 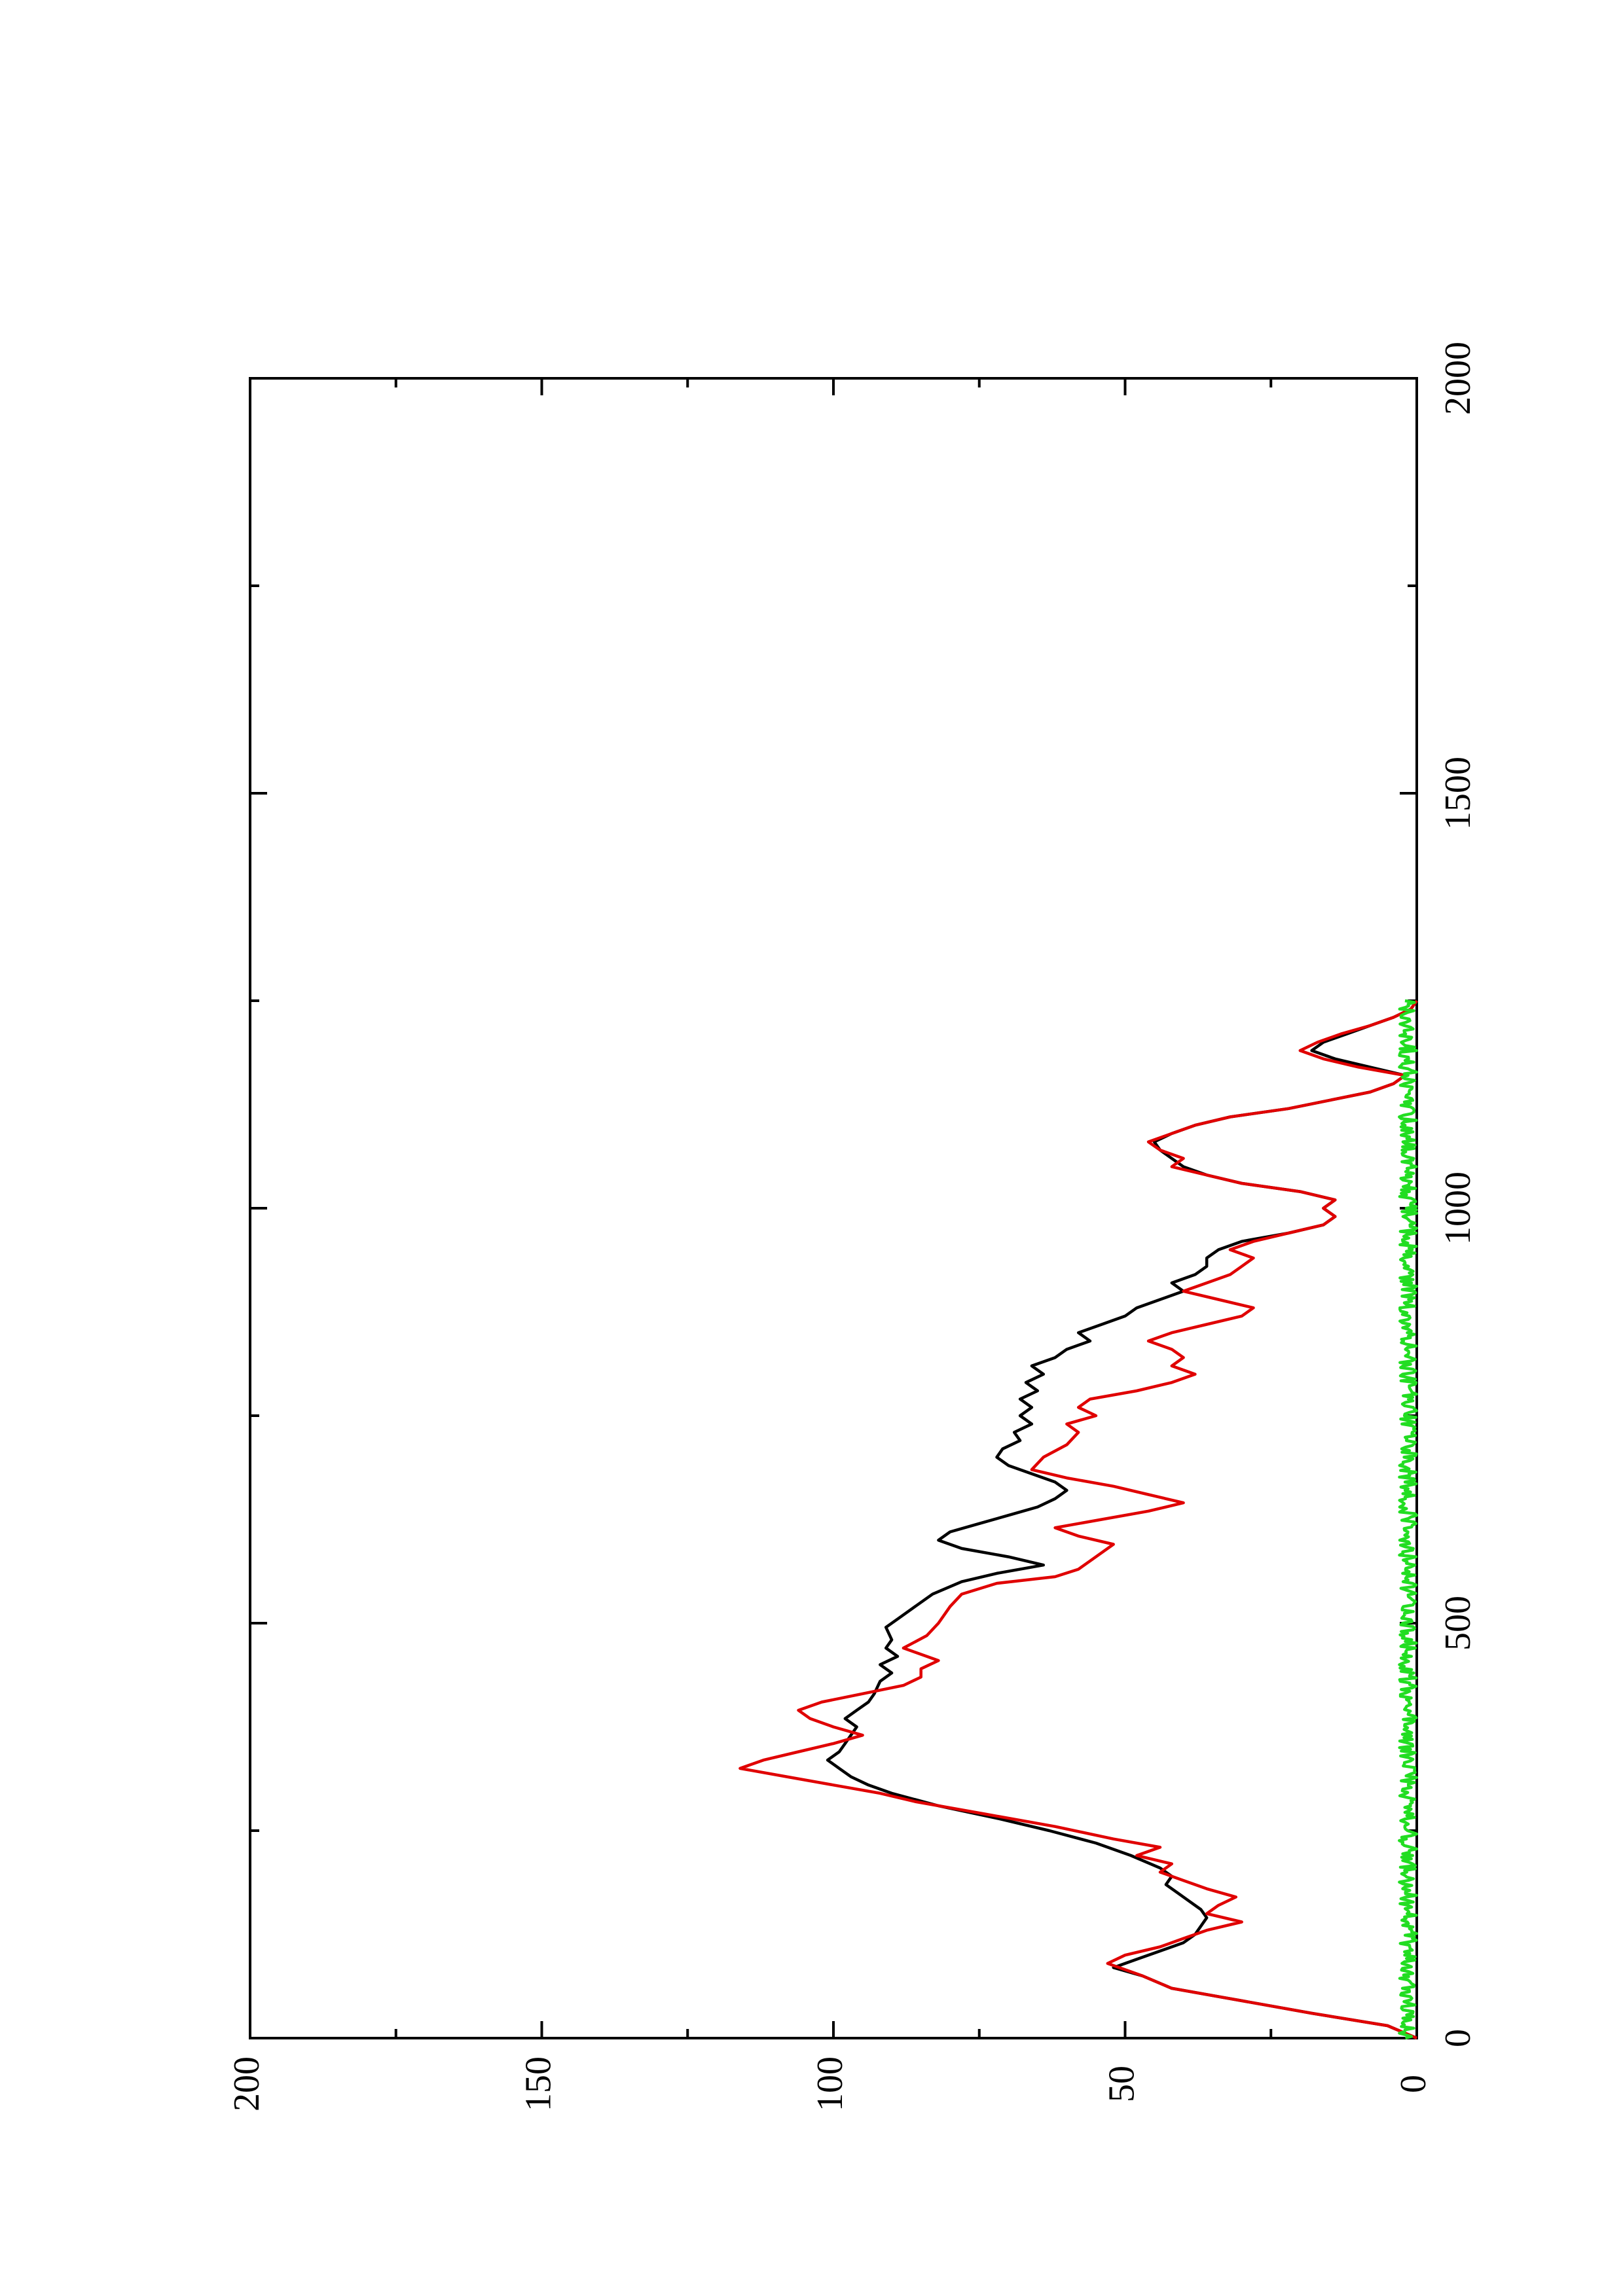 What do you see at coordinates (1413, 2084) in the screenshot?
I see `y-tick-label: 0` at bounding box center [1413, 2084].